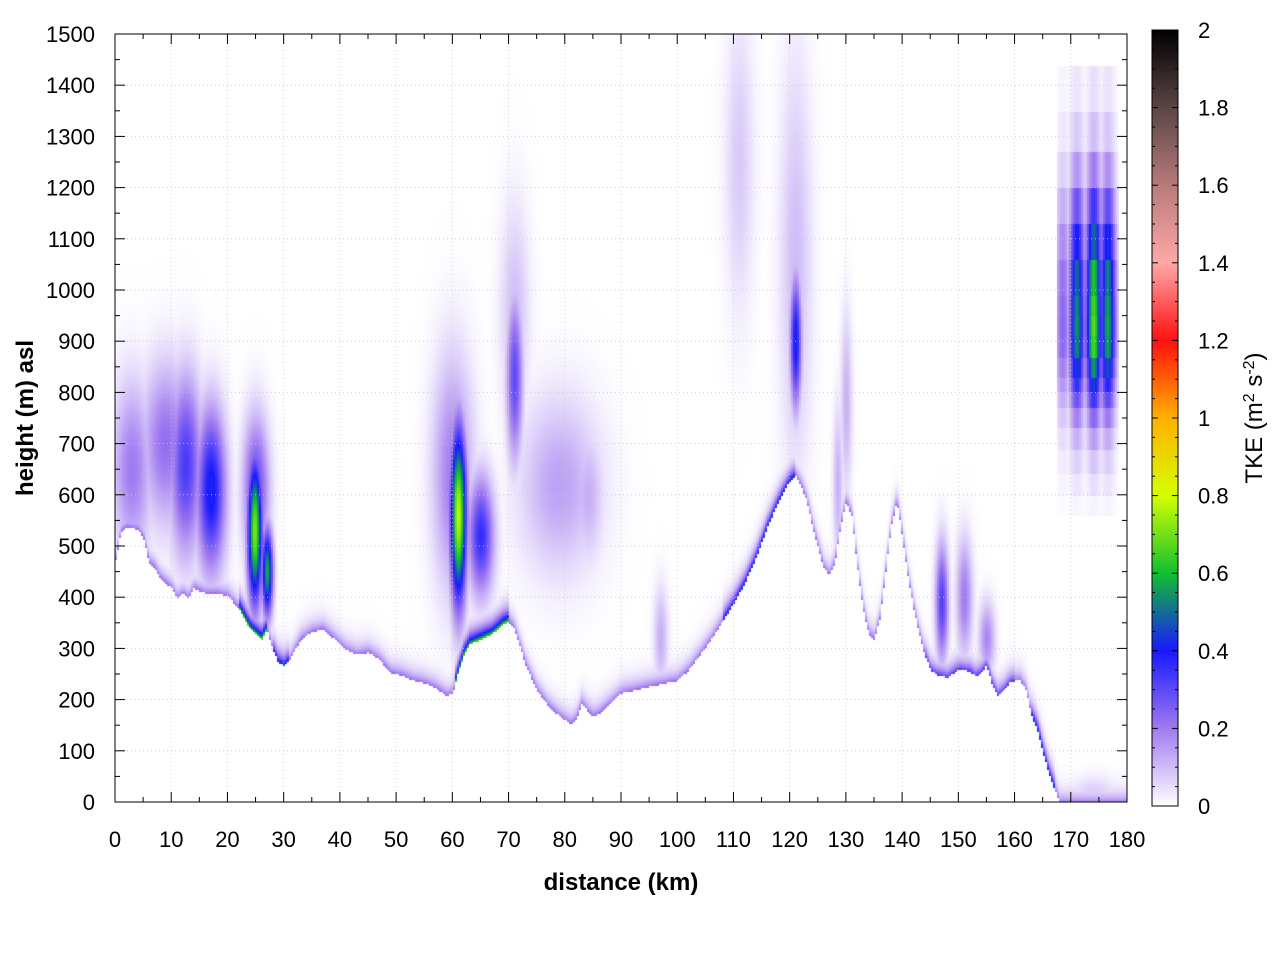 The height and width of the screenshot is (960, 1280). Describe the element at coordinates (1204, 30) in the screenshot. I see `colorbar-tick-label: 2` at that location.